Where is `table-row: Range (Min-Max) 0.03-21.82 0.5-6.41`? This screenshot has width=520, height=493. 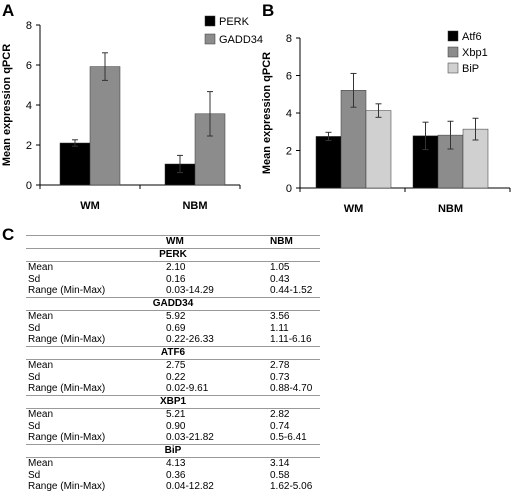 table-row: Range (Min-Max) 0.03-21.82 0.5-6.41 is located at coordinates (173, 438).